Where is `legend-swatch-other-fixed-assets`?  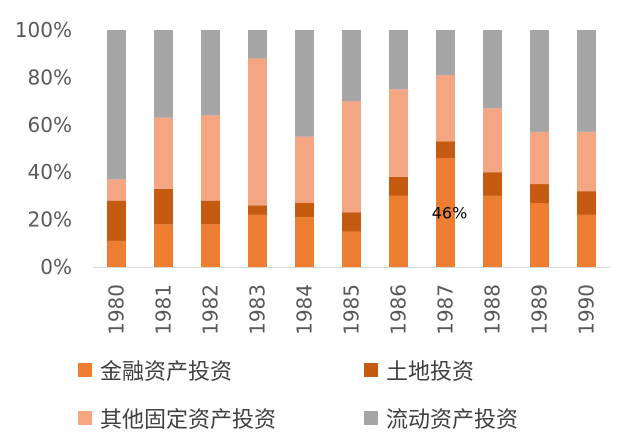 legend-swatch-other-fixed-assets is located at coordinates (85, 418).